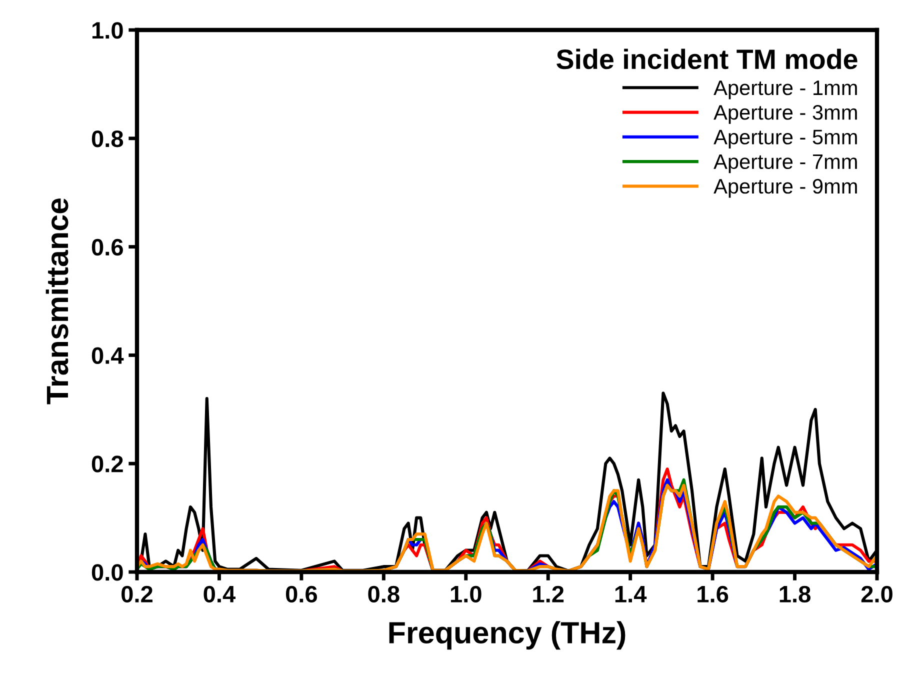 This screenshot has width=898, height=677. I want to click on legend-label: Aperture - 7mm, so click(785, 164).